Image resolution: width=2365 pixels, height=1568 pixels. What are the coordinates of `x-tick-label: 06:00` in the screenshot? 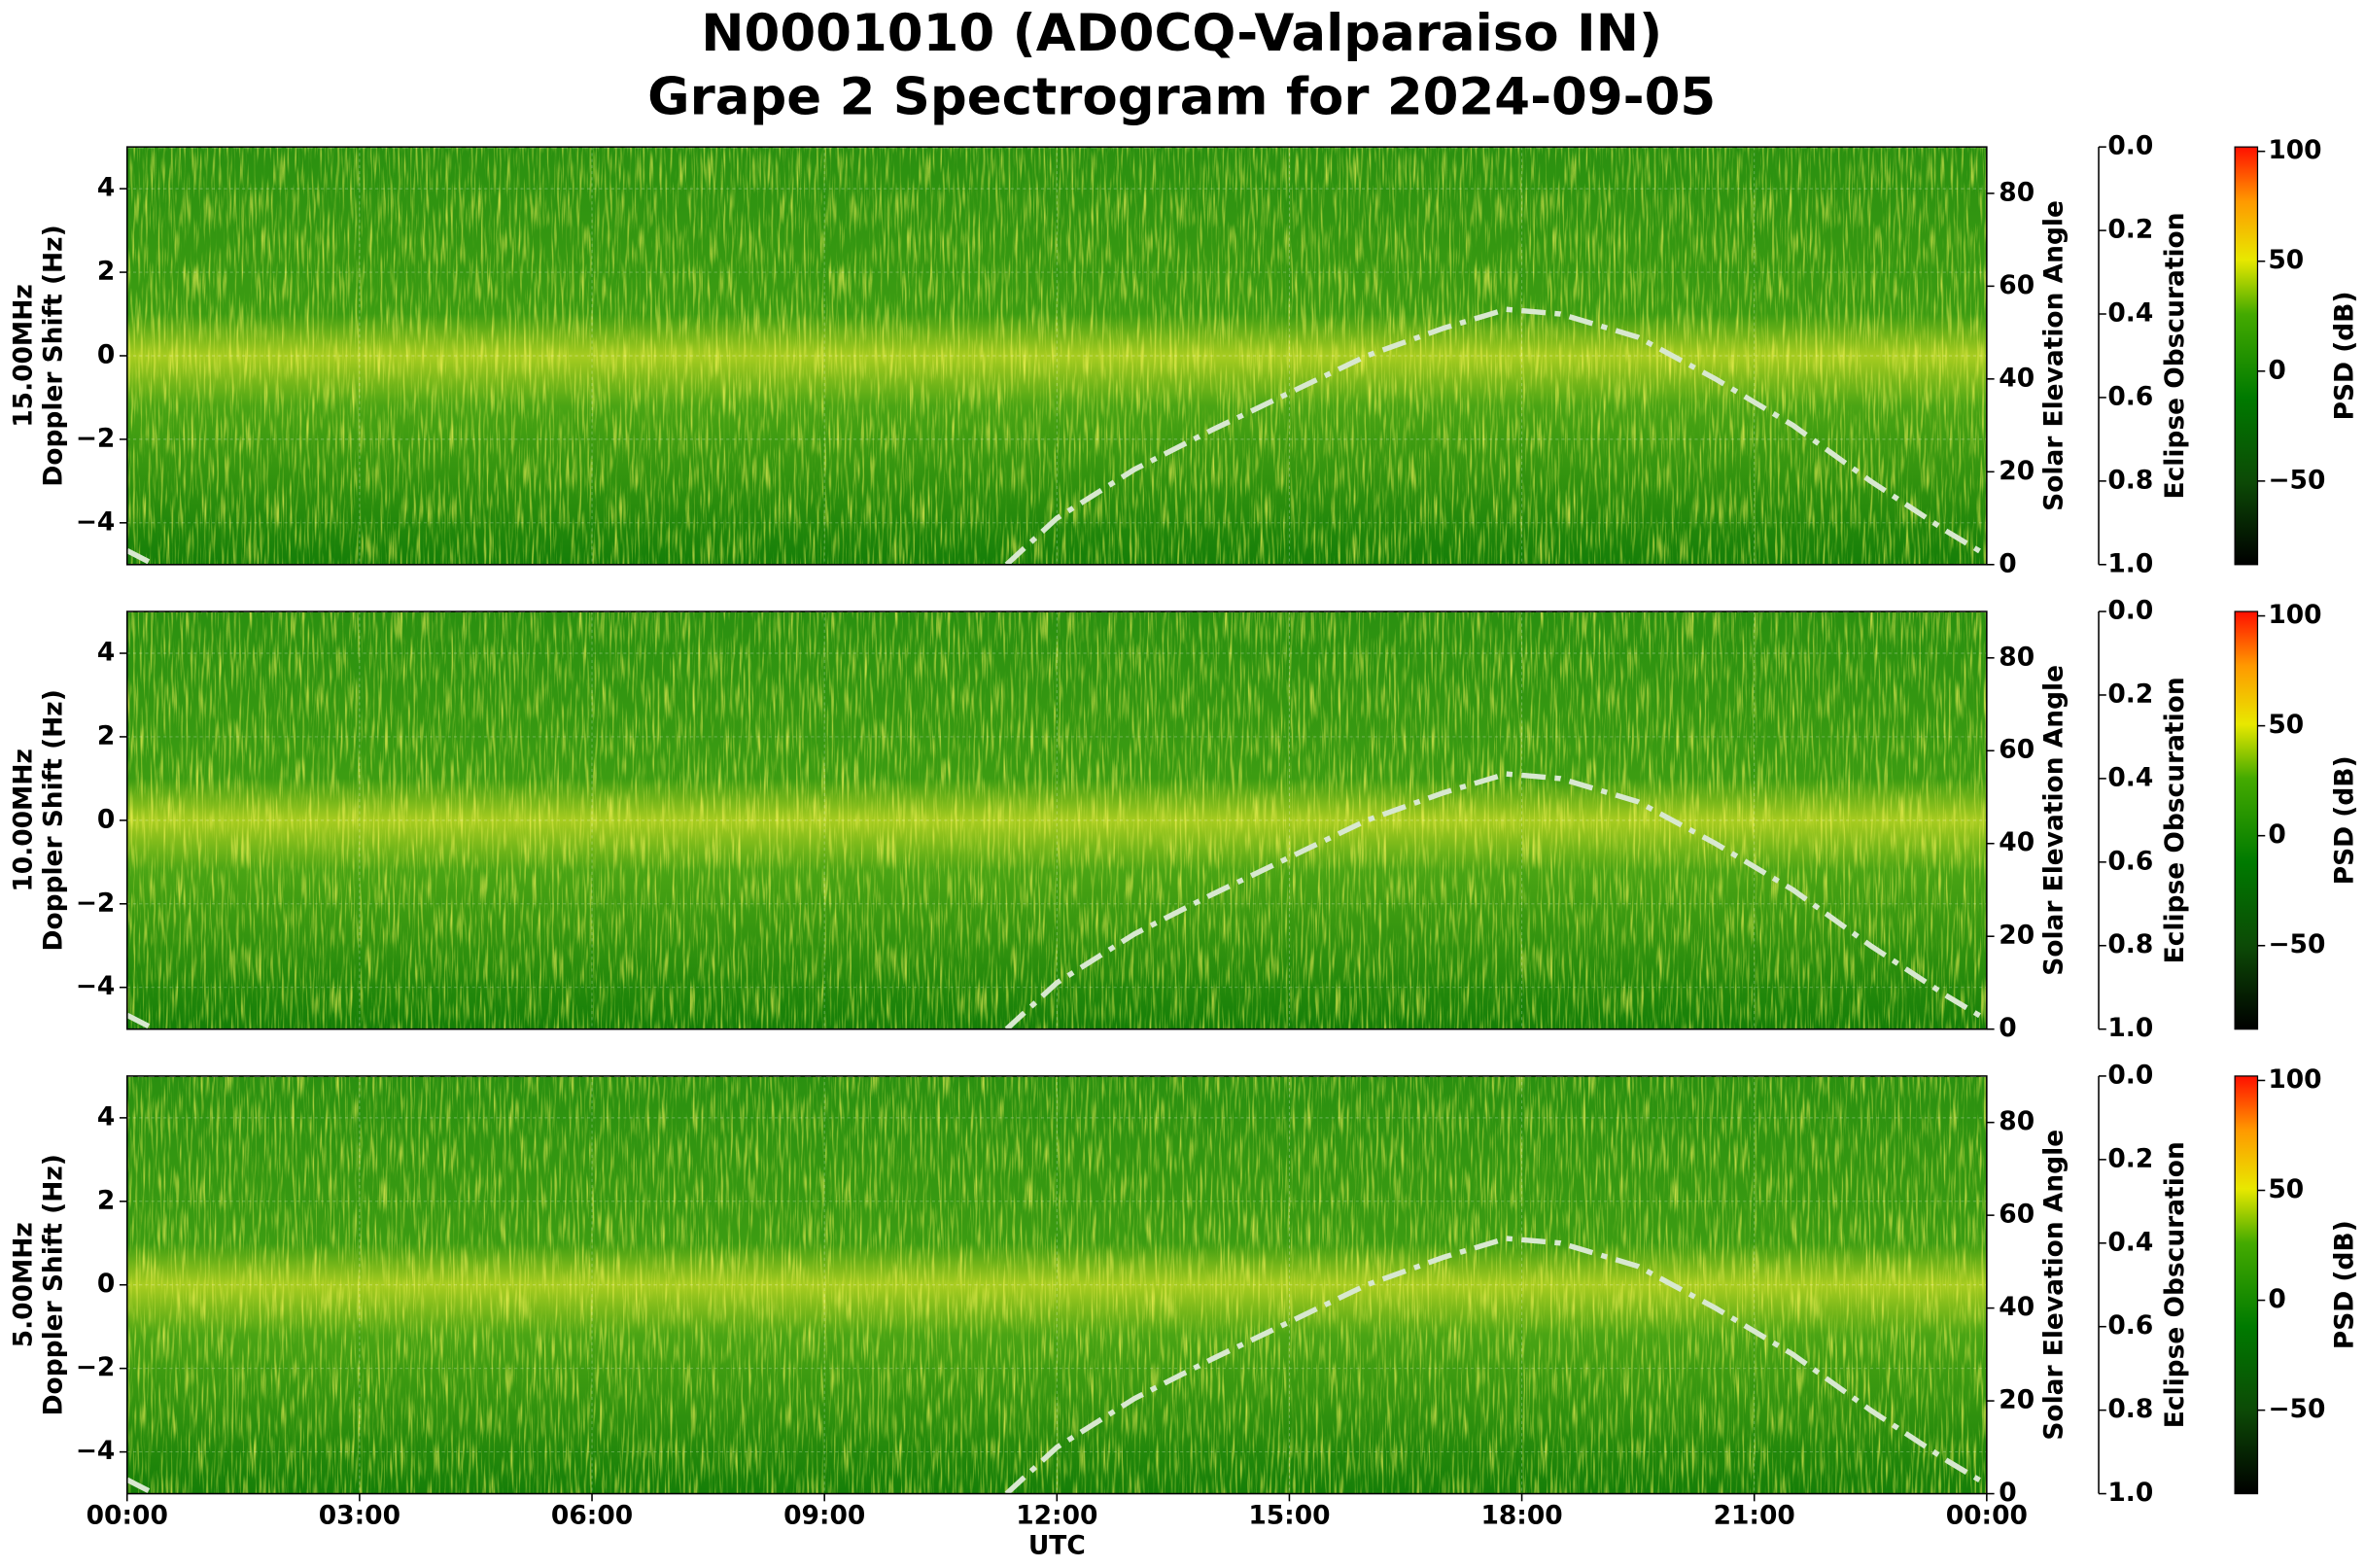 It's located at (592, 1515).